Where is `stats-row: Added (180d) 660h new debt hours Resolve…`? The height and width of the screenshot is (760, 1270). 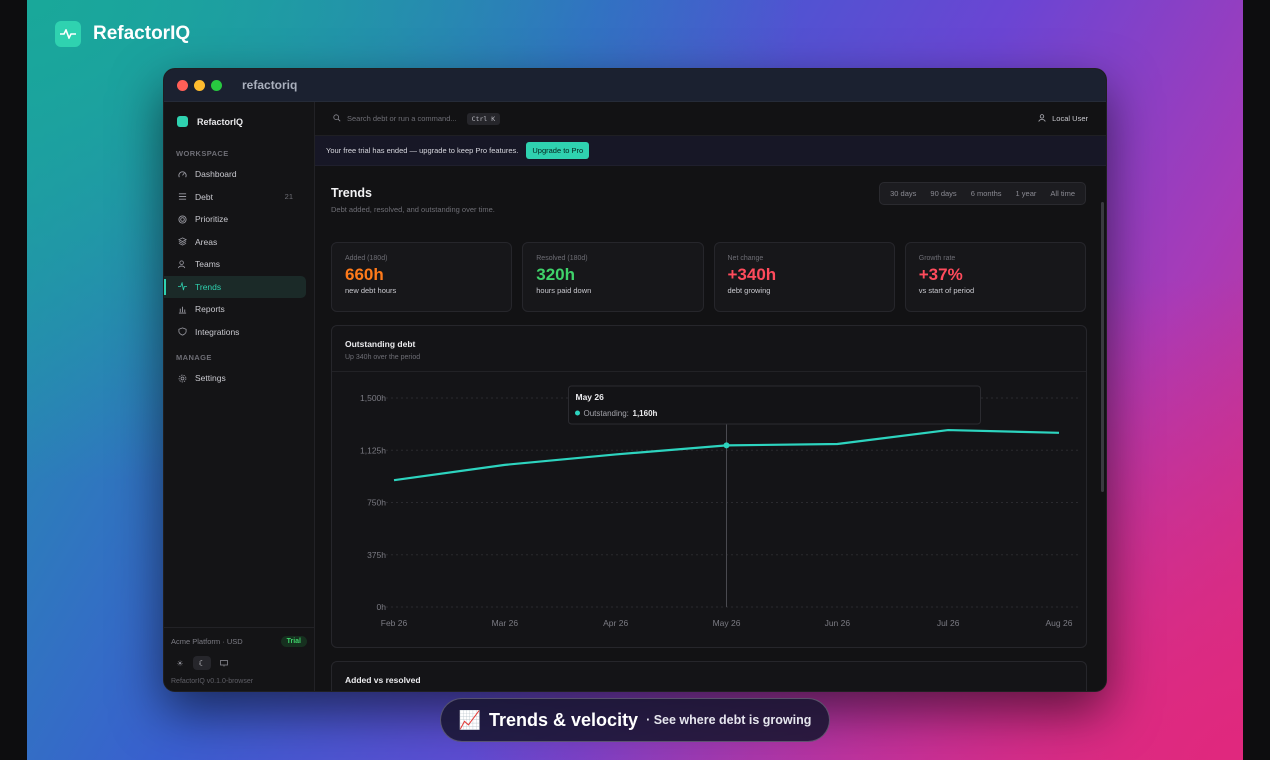
stats-row: Added (180d) 660h new debt hours Resolve… is located at coordinates (708, 277).